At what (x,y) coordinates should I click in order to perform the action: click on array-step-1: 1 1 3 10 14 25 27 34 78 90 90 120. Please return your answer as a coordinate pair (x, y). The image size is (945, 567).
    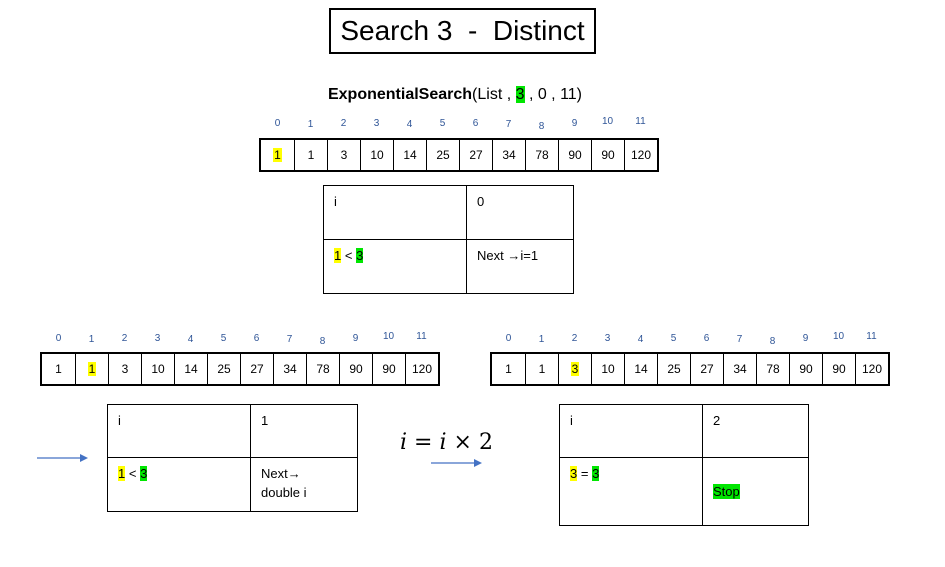
    Looking at the image, I should click on (459, 155).